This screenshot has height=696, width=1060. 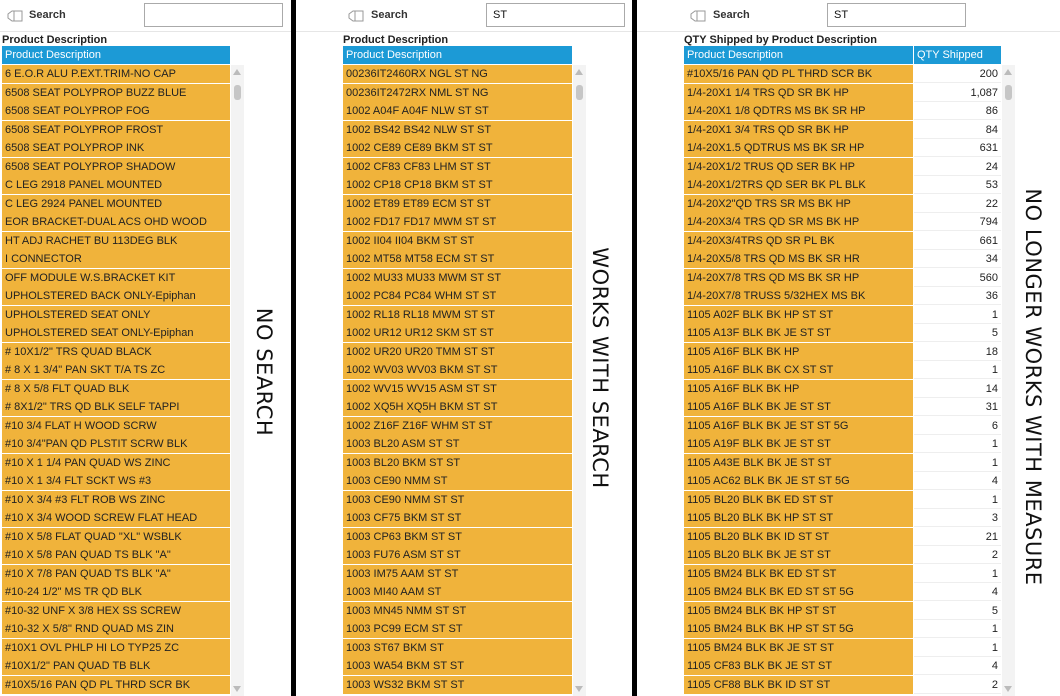 What do you see at coordinates (798, 222) in the screenshot?
I see `cell-product-description: 1/4-20X3/4 TRS QD SR MS BK HP` at bounding box center [798, 222].